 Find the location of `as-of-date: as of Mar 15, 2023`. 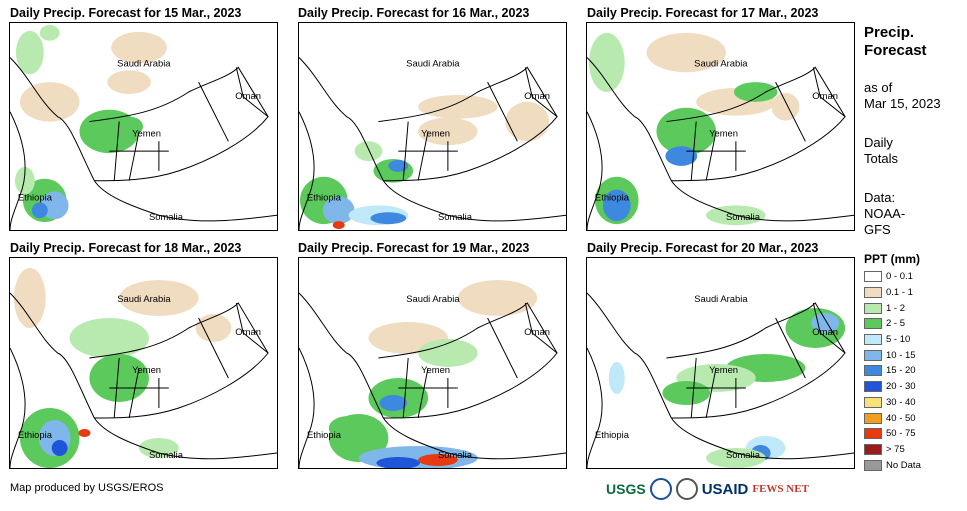

as-of-date: as of Mar 15, 2023 is located at coordinates (902, 95).